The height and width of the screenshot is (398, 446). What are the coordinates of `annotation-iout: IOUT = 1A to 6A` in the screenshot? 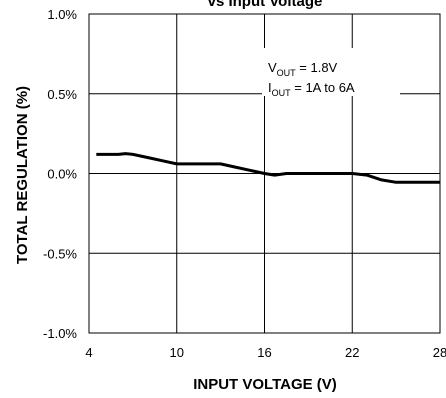 It's located at (311, 89).